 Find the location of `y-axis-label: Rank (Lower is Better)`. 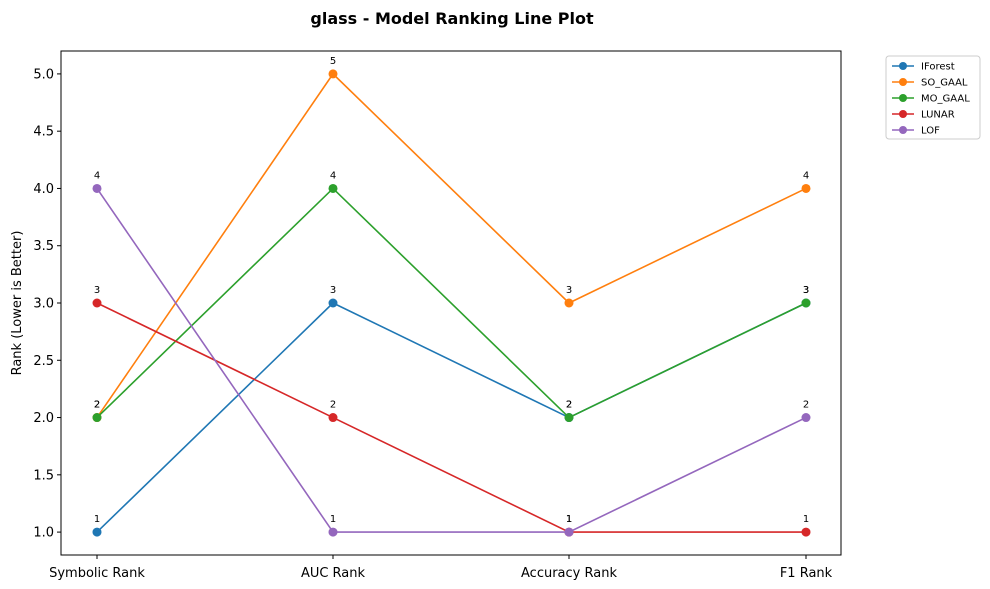

y-axis-label: Rank (Lower is Better) is located at coordinates (17, 303).